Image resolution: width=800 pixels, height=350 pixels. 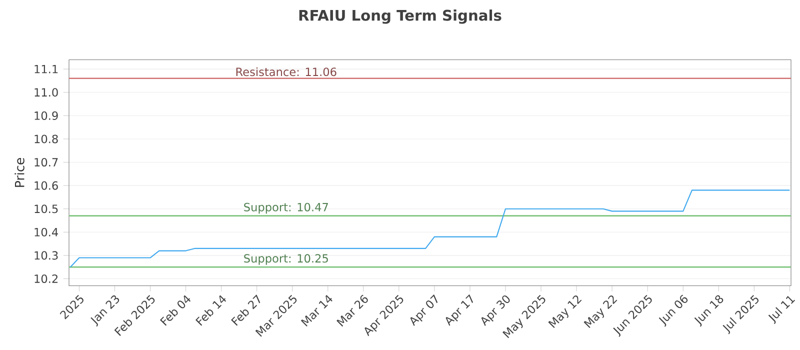 I want to click on x-tick-label: Feb 27, so click(x=245, y=310).